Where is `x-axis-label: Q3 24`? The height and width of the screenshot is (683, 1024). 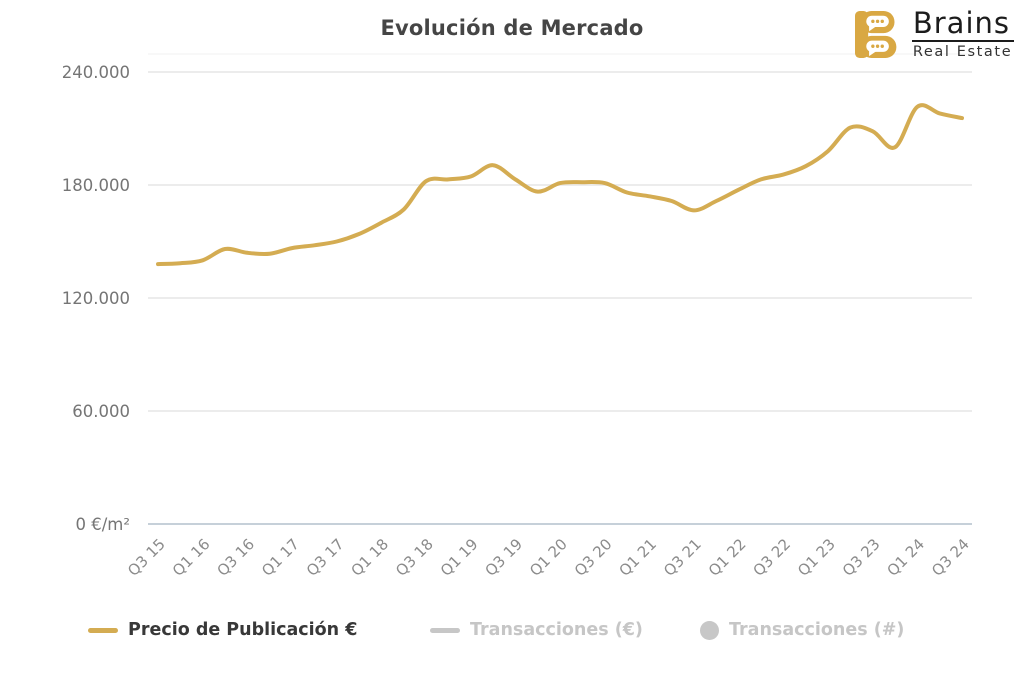
x-axis-label: Q3 24 is located at coordinates (950, 557).